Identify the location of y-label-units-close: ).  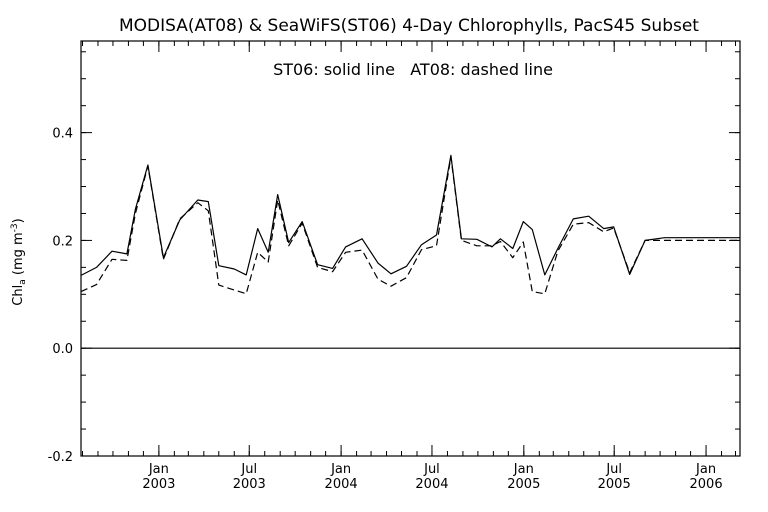
(18, 220).